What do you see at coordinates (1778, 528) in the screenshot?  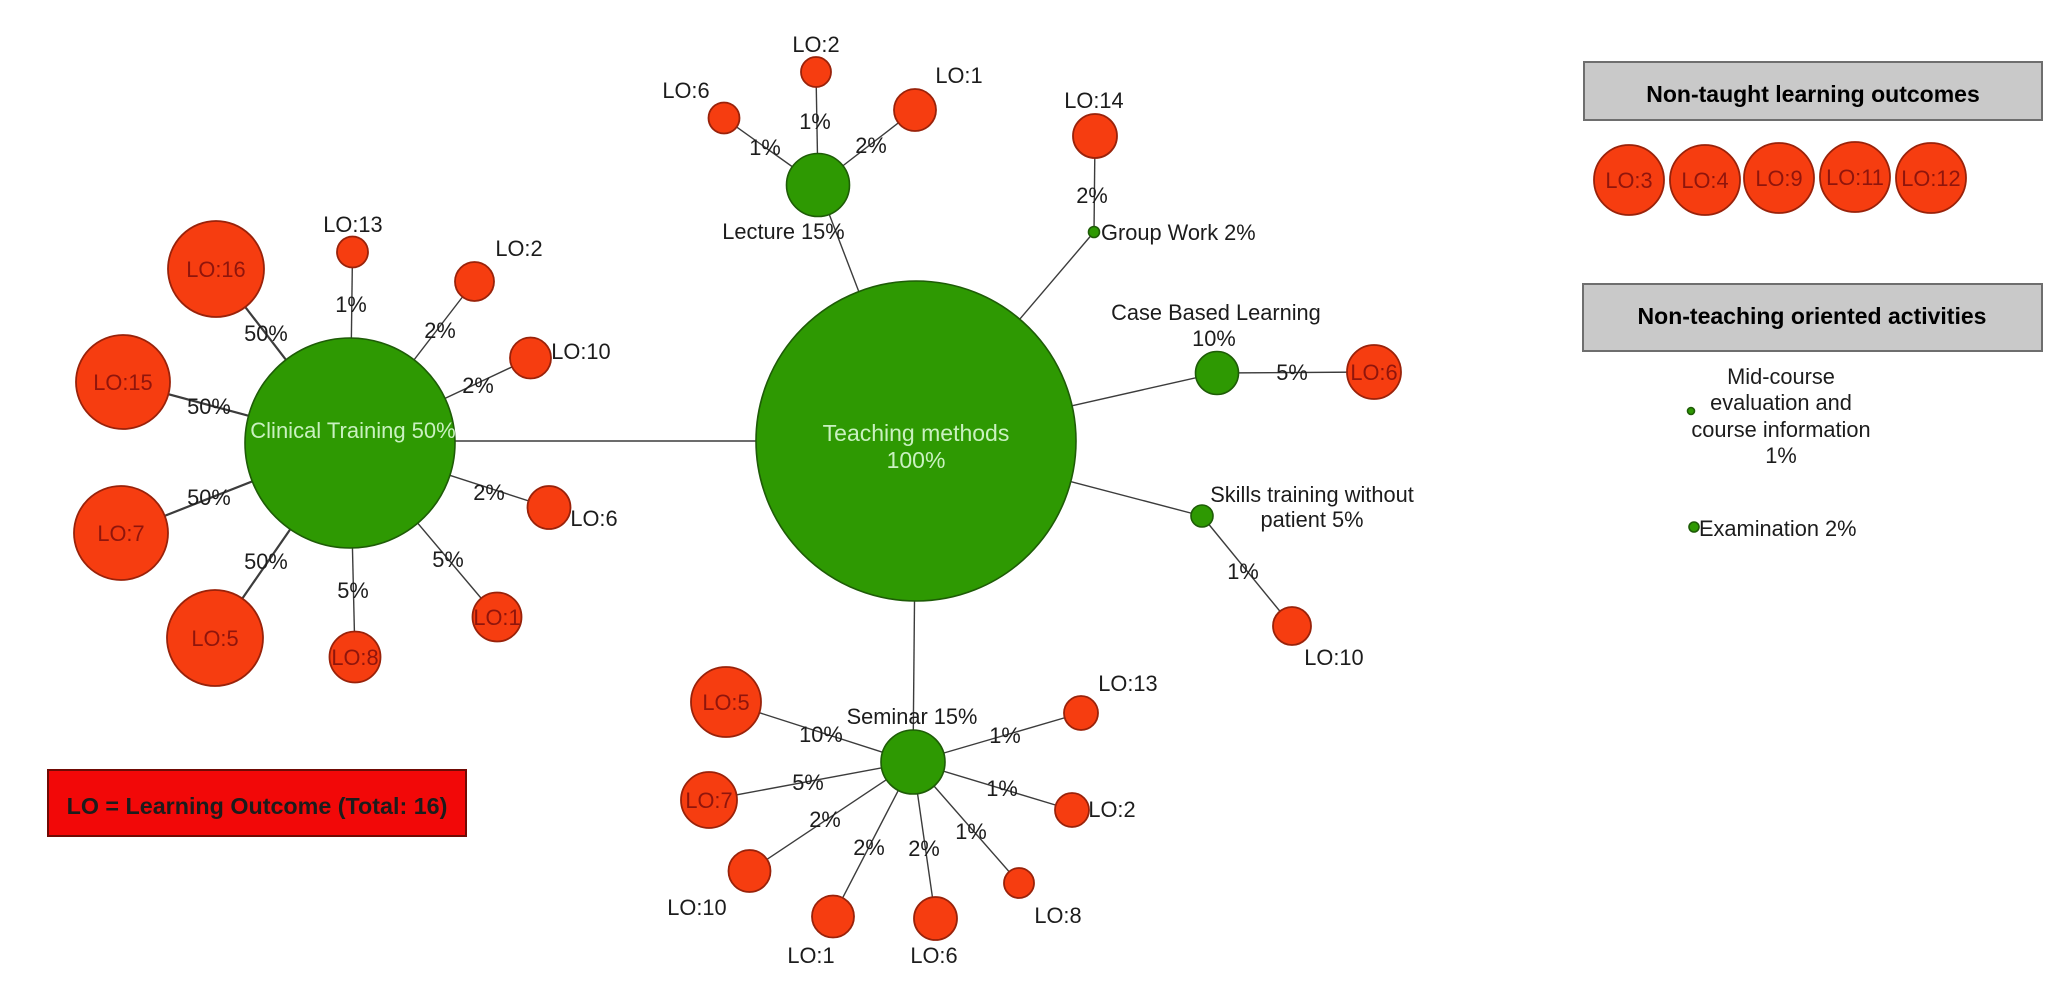 I see `svg-text: Examination 2%` at bounding box center [1778, 528].